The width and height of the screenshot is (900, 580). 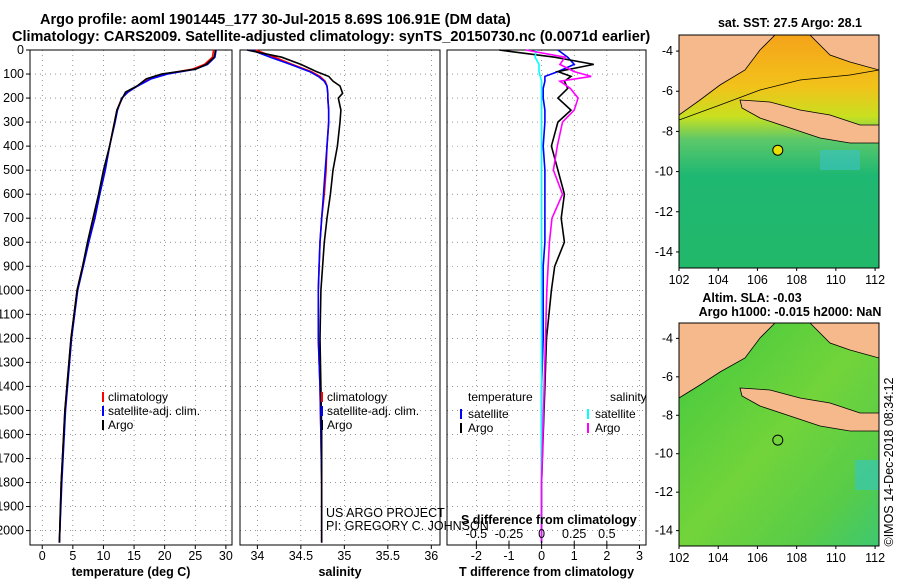 What do you see at coordinates (889, 461) in the screenshot?
I see `credit-text: ©IMOS 14-Dec-2018 08:34:12` at bounding box center [889, 461].